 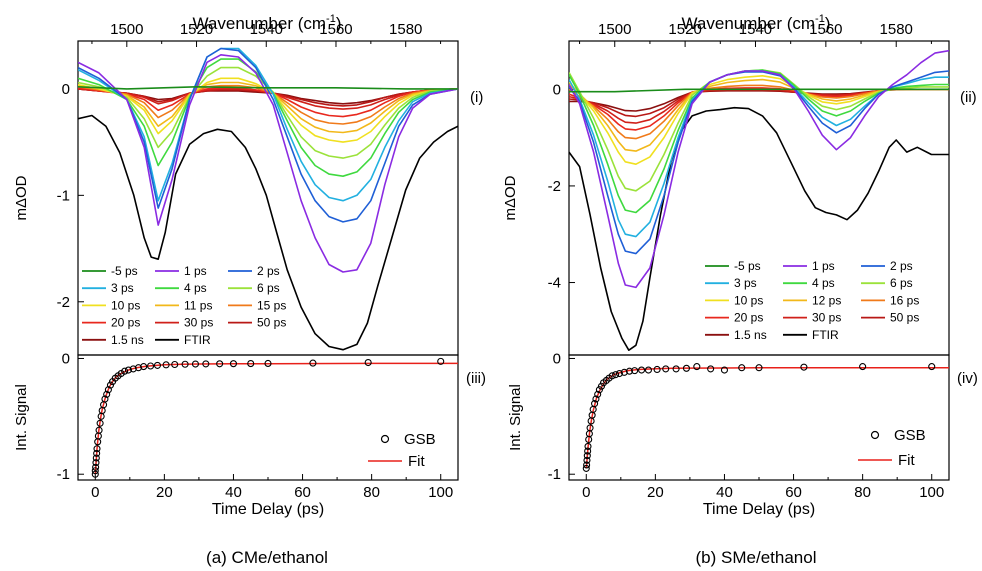 What do you see at coordinates (63, 302) in the screenshot?
I see `y-tick-label: -2` at bounding box center [63, 302].